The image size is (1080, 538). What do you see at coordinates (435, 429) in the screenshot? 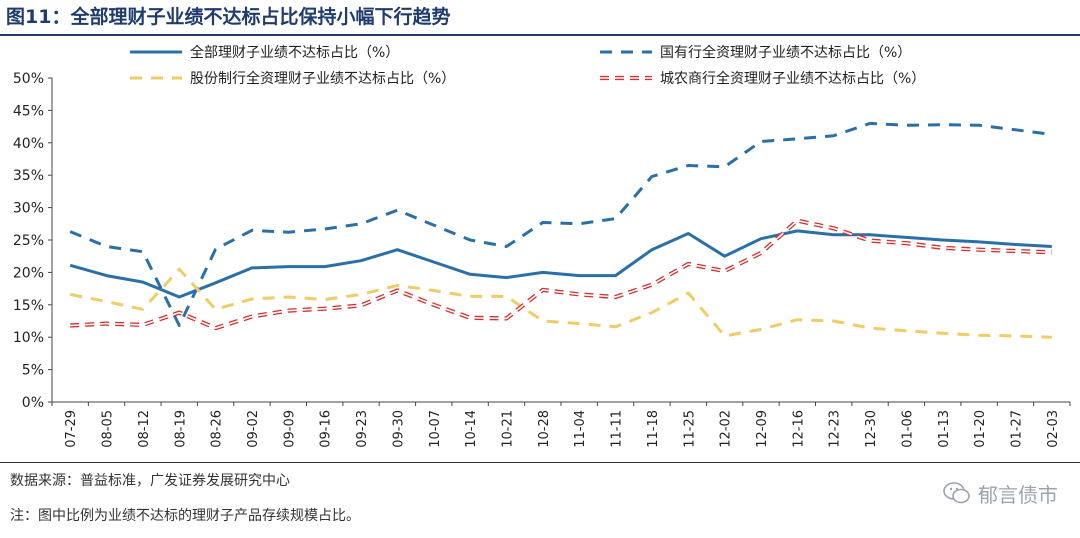
I see `x-tick-label: 10-07` at bounding box center [435, 429].